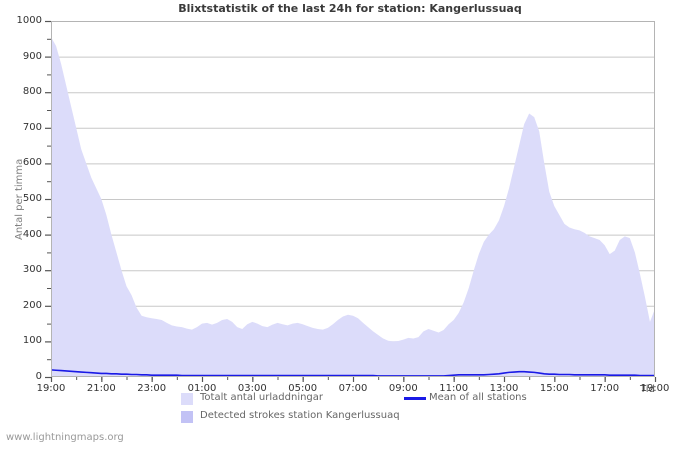 This screenshot has width=700, height=450. What do you see at coordinates (554, 388) in the screenshot?
I see `x-tick-label: 15:00` at bounding box center [554, 388].